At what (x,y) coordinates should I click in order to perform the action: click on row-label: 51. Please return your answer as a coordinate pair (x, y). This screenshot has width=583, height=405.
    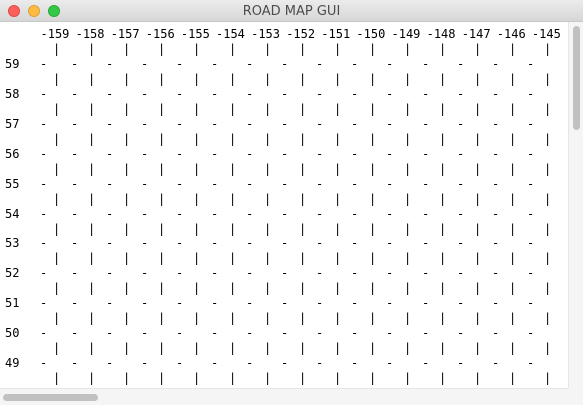
    Looking at the image, I should click on (12, 303).